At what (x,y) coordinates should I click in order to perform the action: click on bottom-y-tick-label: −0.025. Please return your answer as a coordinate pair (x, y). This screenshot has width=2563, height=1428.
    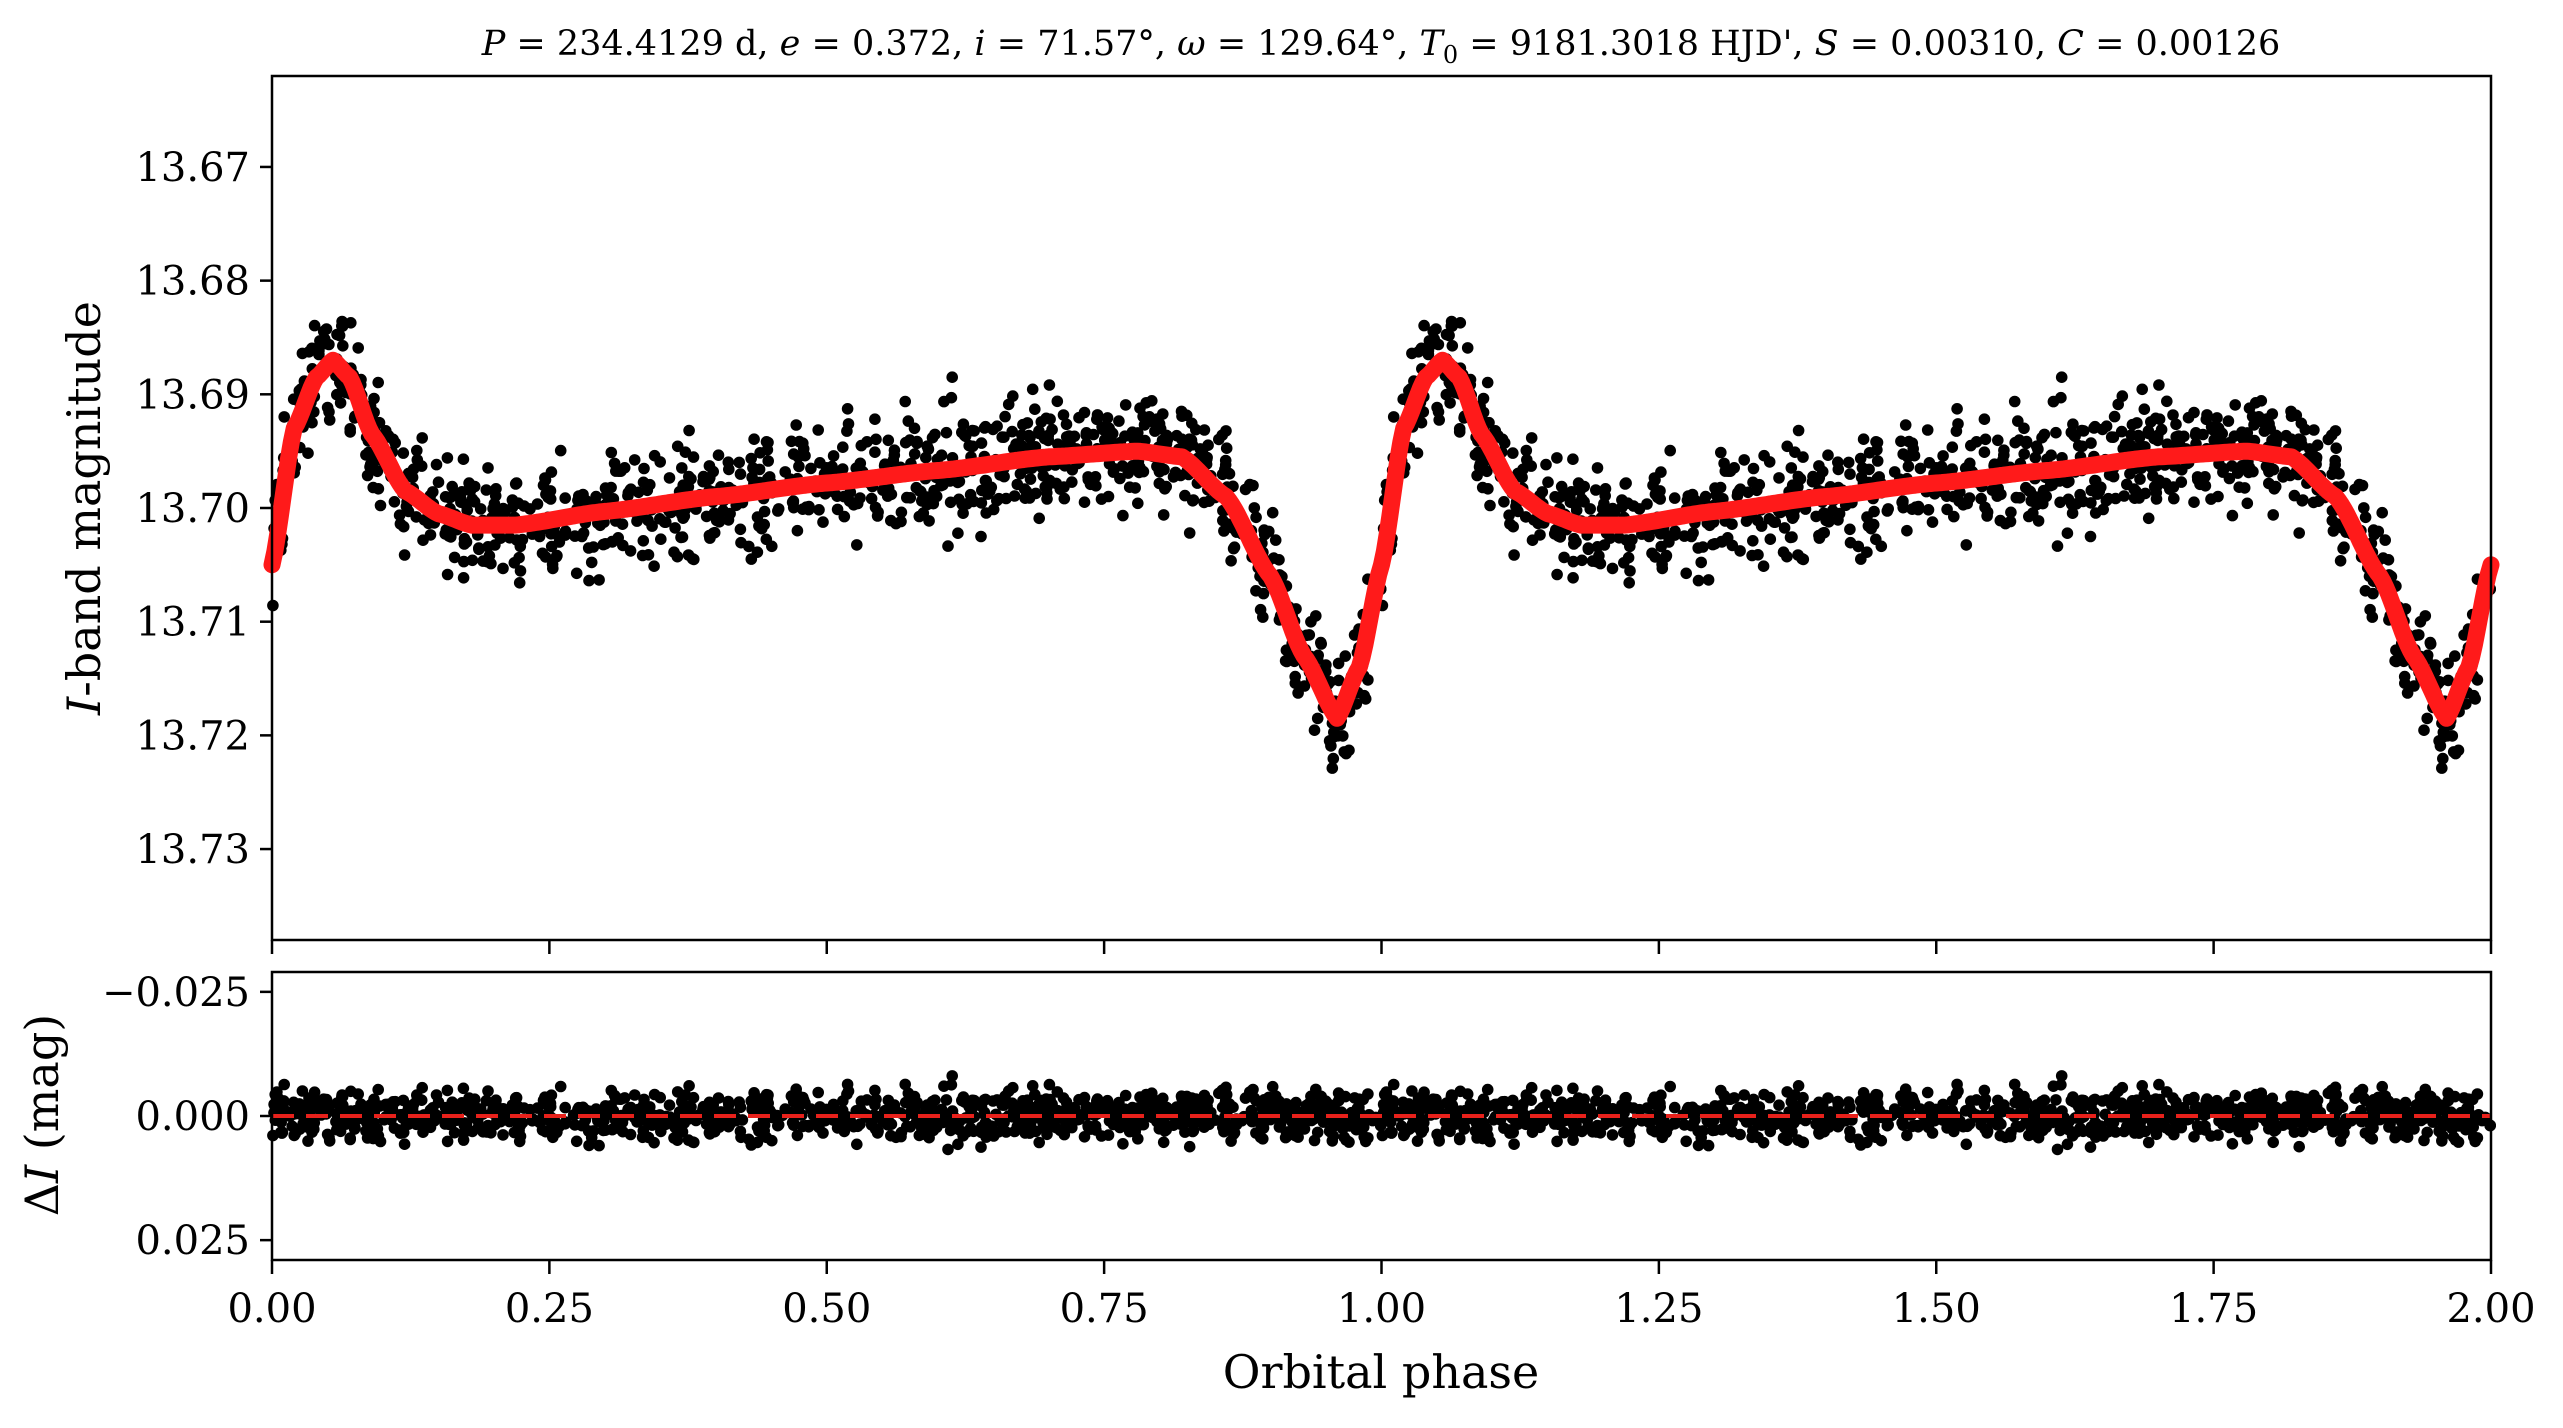
    Looking at the image, I should click on (176, 993).